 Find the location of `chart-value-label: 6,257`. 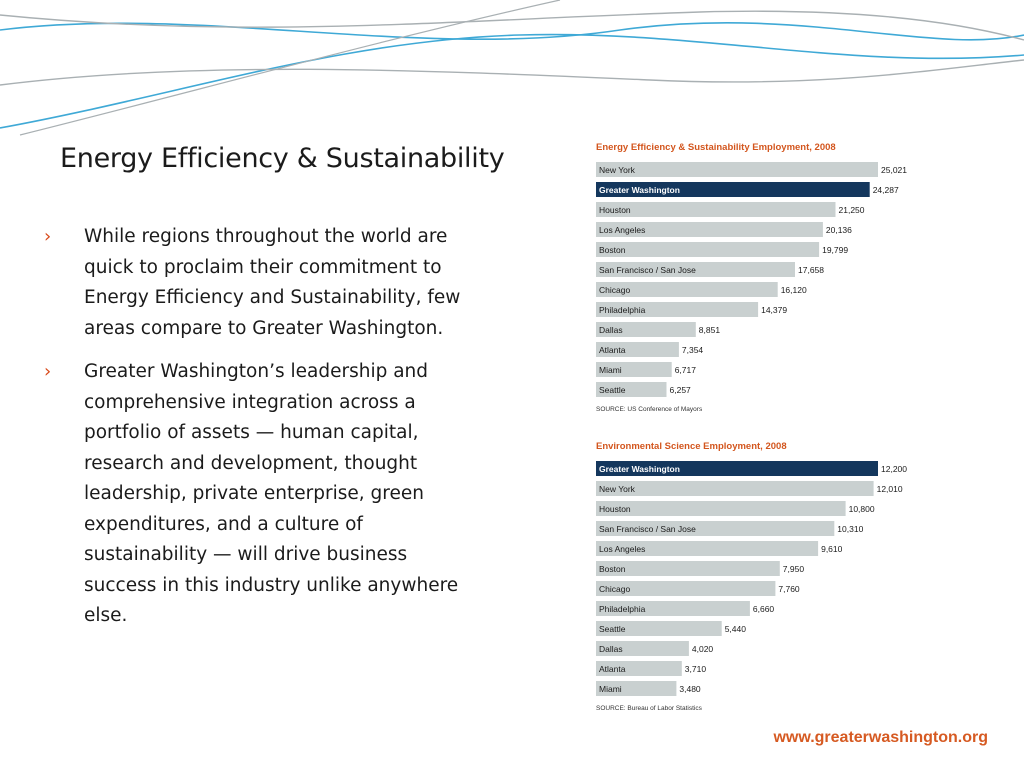

chart-value-label: 6,257 is located at coordinates (681, 390).